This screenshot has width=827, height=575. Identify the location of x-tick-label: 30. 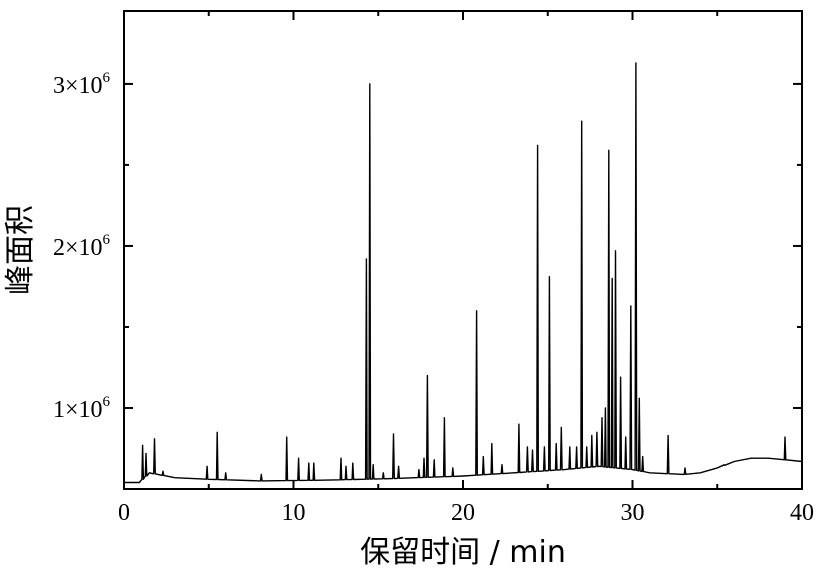
(633, 513).